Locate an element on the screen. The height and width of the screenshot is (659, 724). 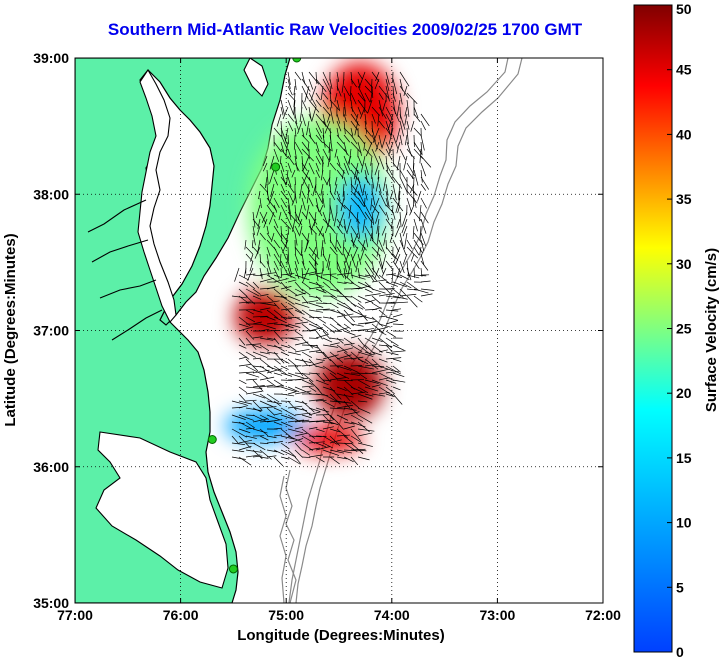
x-axis-title: Longitude (Degrees:Minutes) is located at coordinates (341, 635).